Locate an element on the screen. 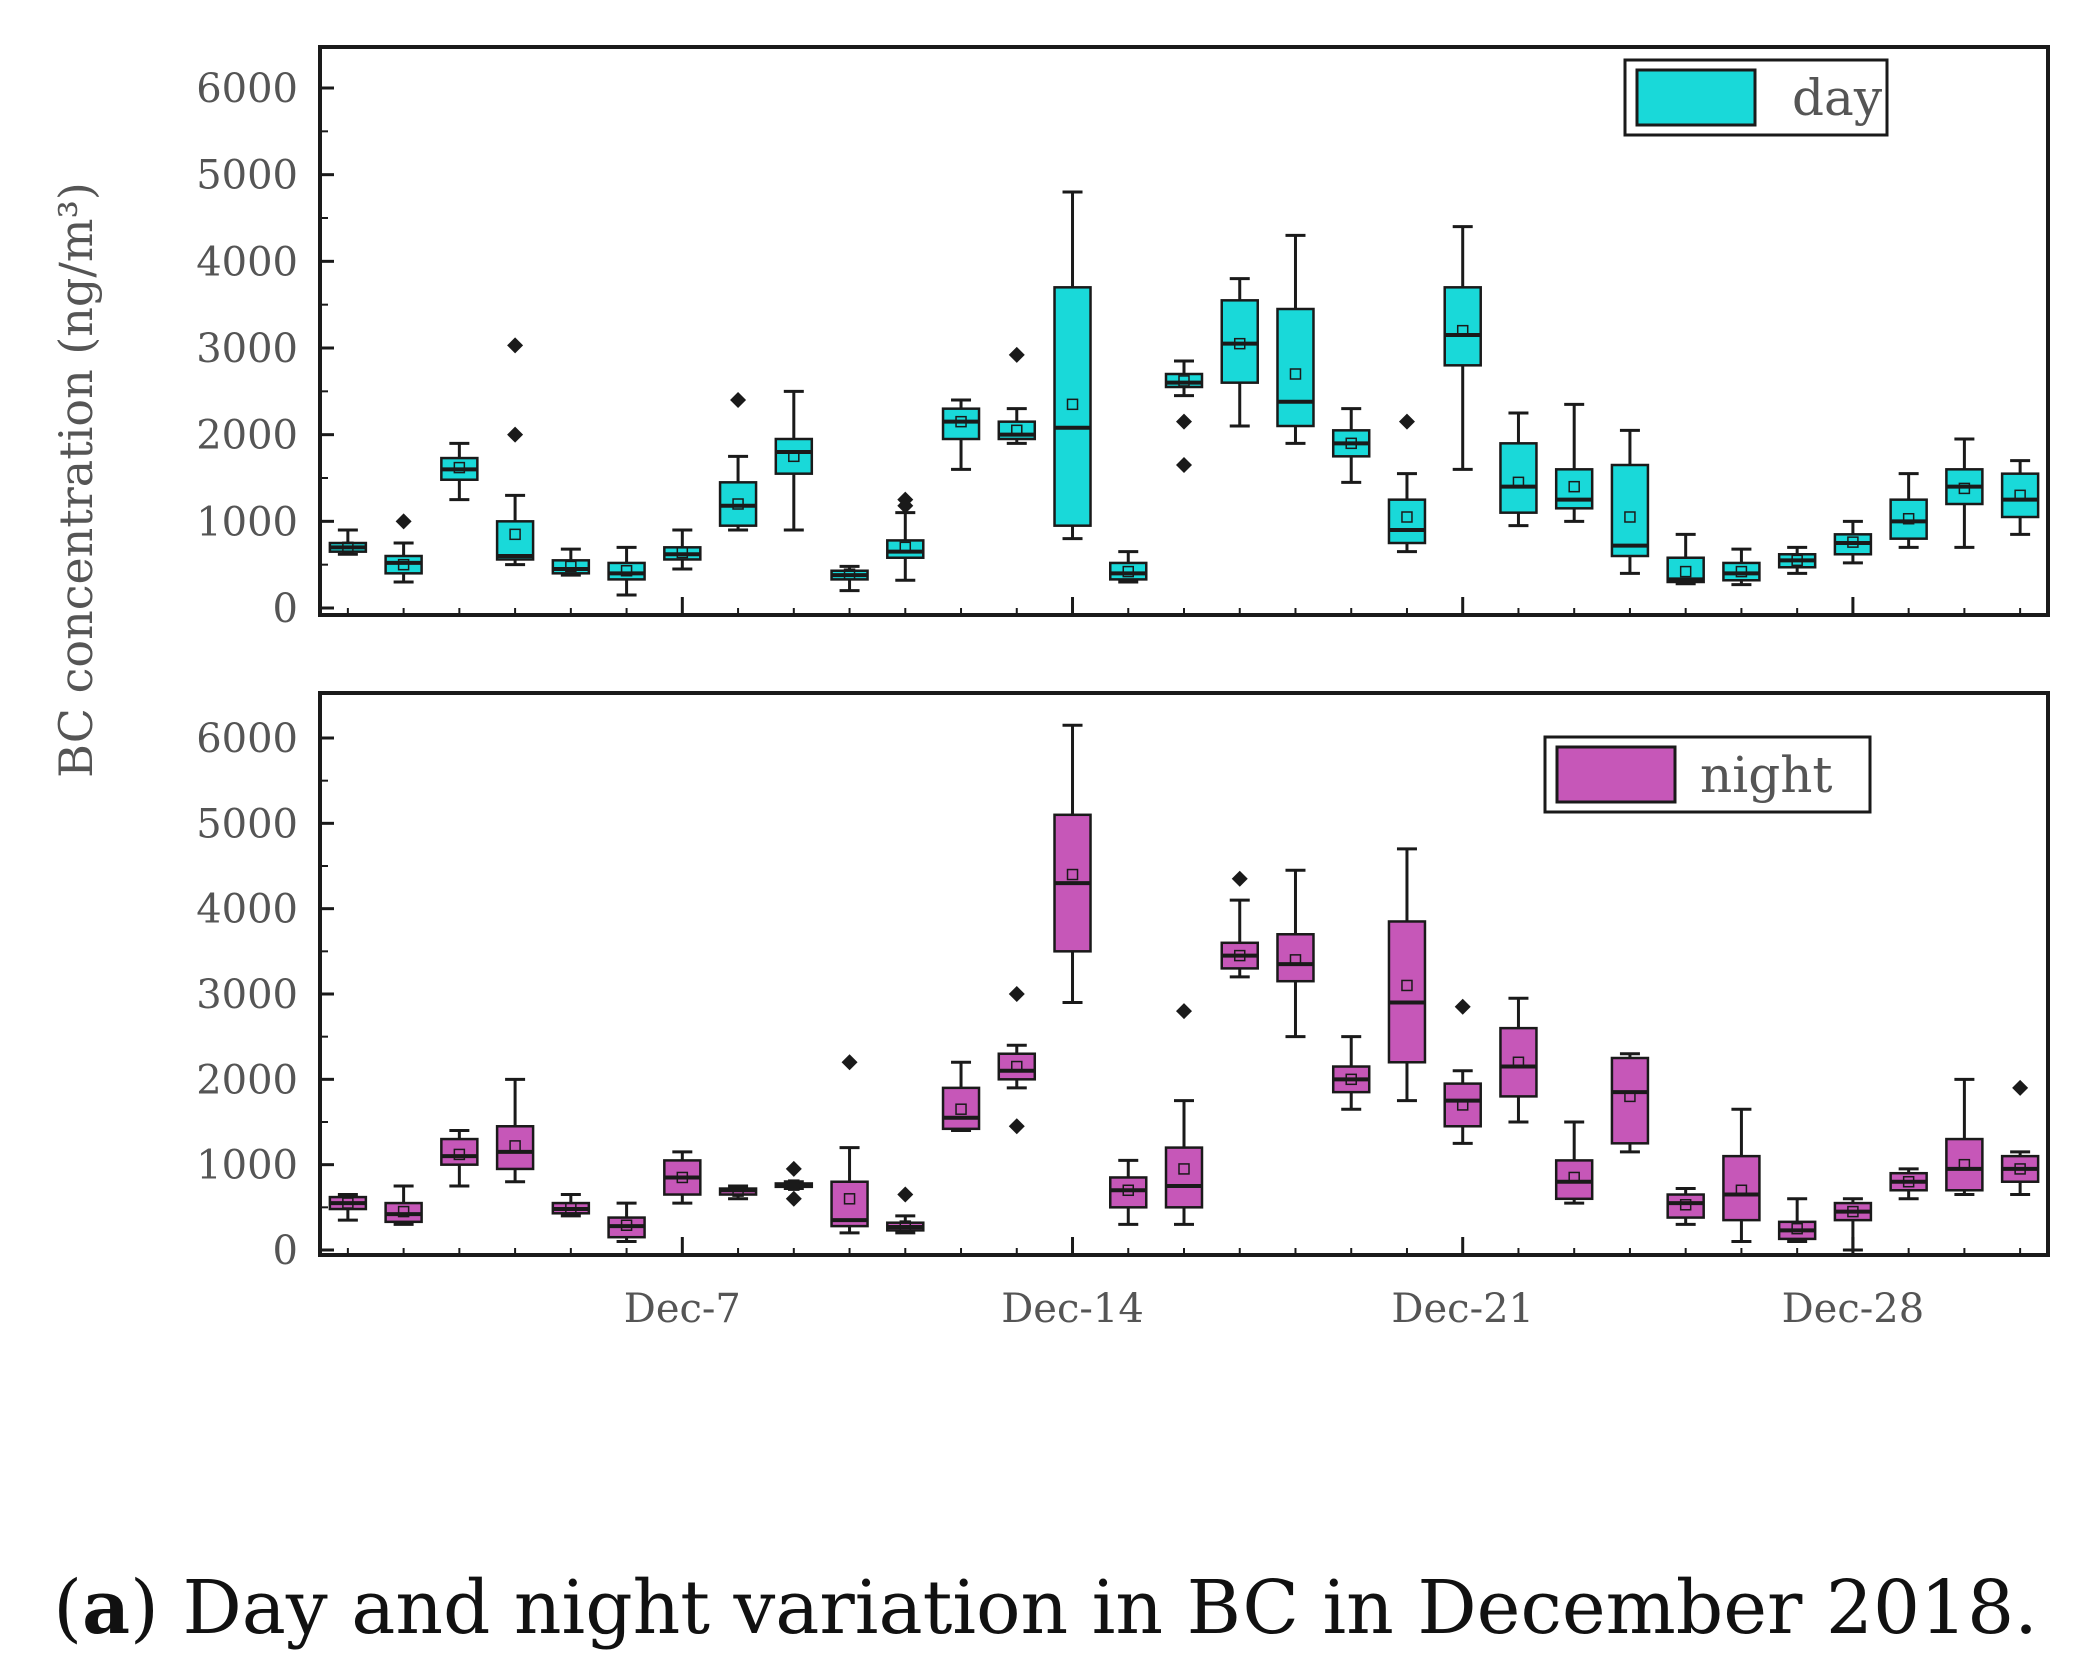 The width and height of the screenshot is (2091, 1672). day-legend-label: day is located at coordinates (1837, 98).